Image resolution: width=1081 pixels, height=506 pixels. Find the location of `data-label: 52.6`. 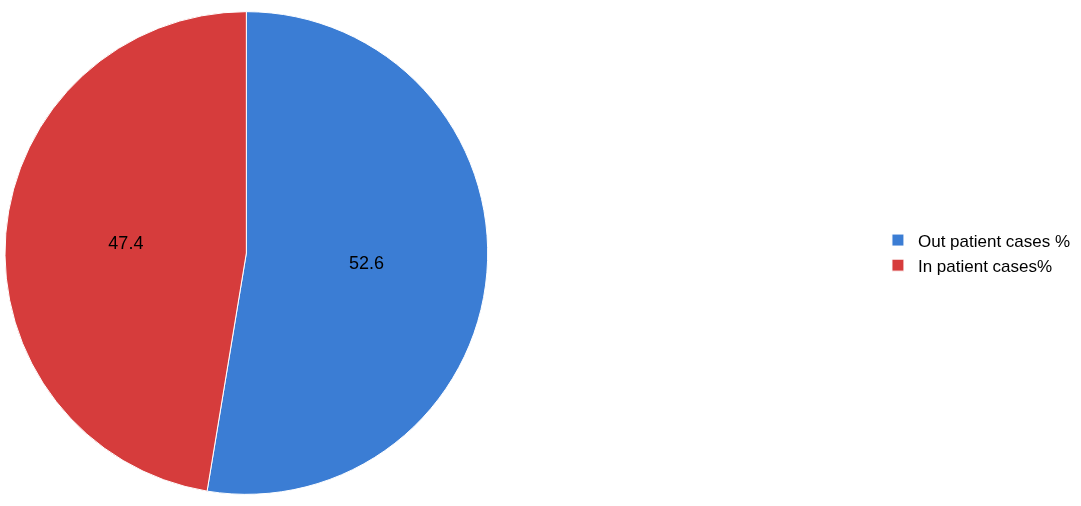

data-label: 52.6 is located at coordinates (367, 262).